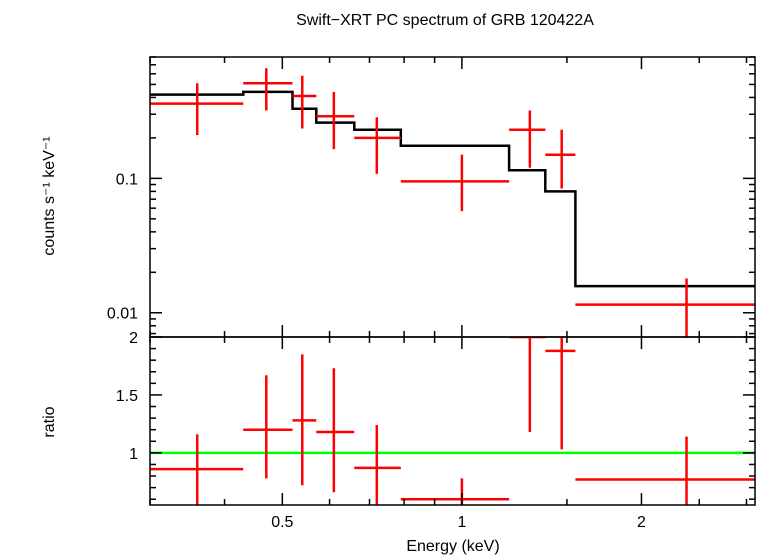  What do you see at coordinates (641, 522) in the screenshot?
I see `x-tick-label: 2` at bounding box center [641, 522].